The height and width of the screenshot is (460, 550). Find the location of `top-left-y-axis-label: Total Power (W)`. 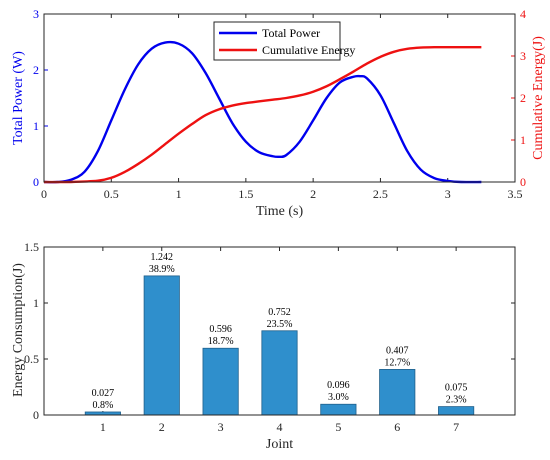

top-left-y-axis-label: Total Power (W) is located at coordinates (18, 98).